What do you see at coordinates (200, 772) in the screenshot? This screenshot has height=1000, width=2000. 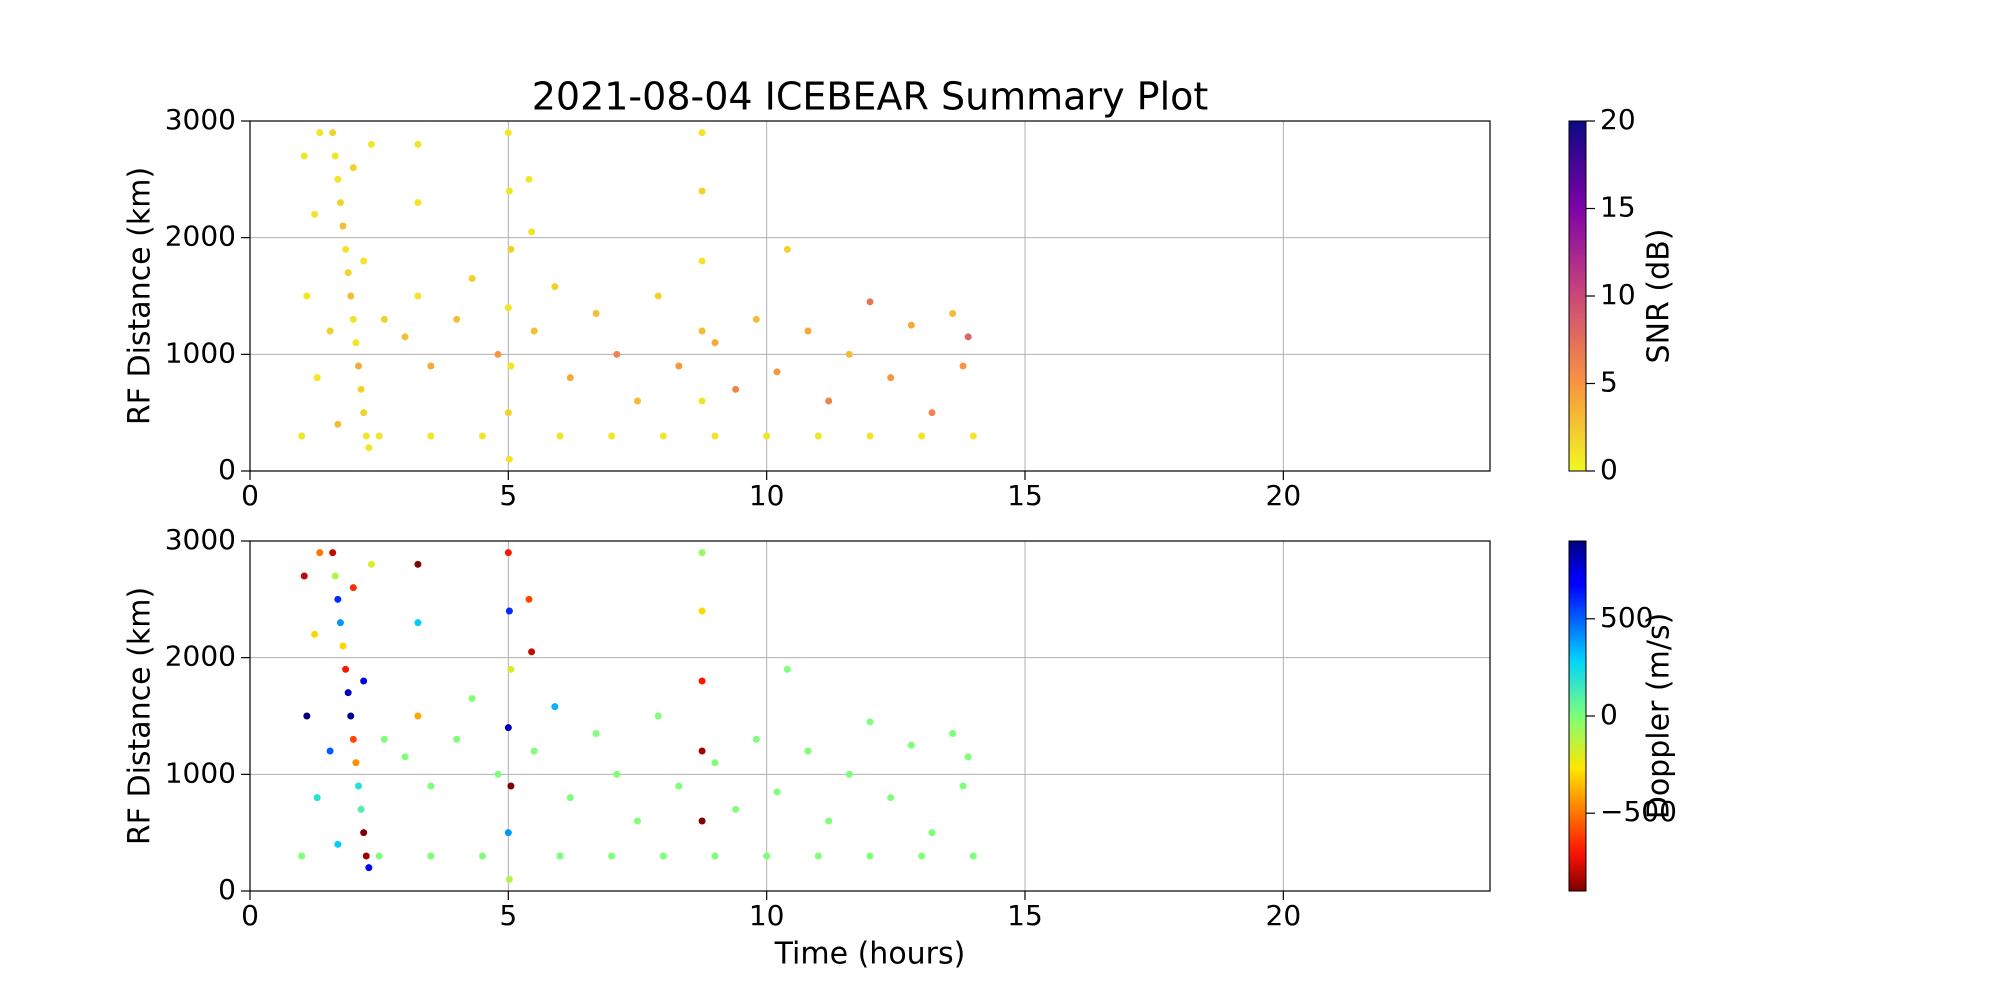 I see `y-tick-label: 1000` at bounding box center [200, 772].